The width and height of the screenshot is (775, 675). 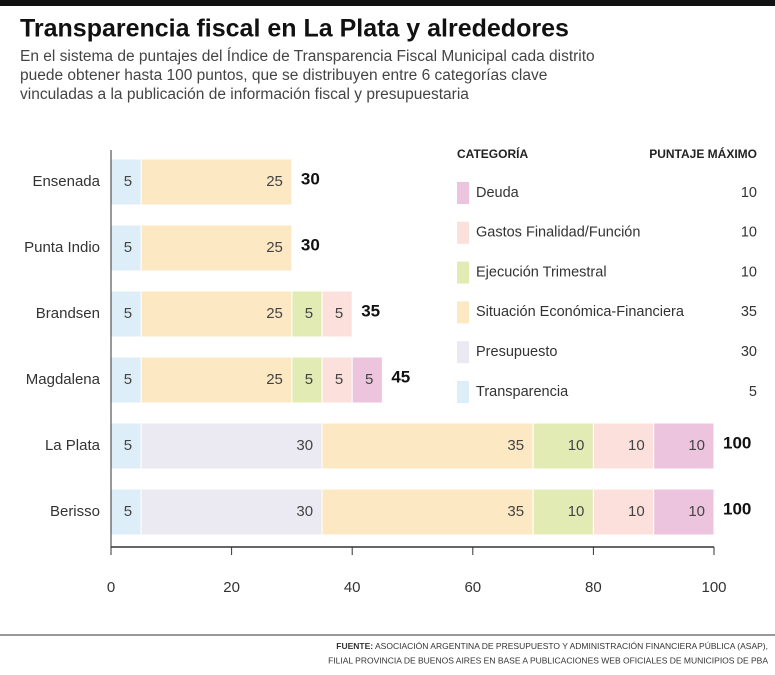 I want to click on source-label: FUENTE:, so click(x=354, y=646).